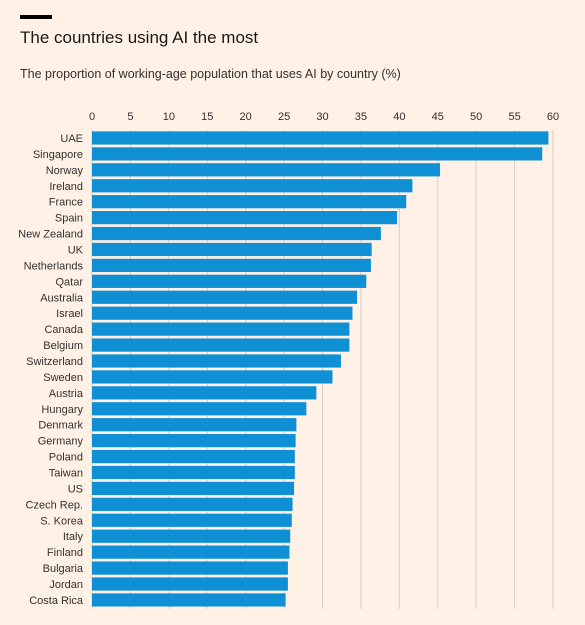 Image resolution: width=585 pixels, height=625 pixels. Describe the element at coordinates (54, 505) in the screenshot. I see `category-label: Czech Rep.` at that location.